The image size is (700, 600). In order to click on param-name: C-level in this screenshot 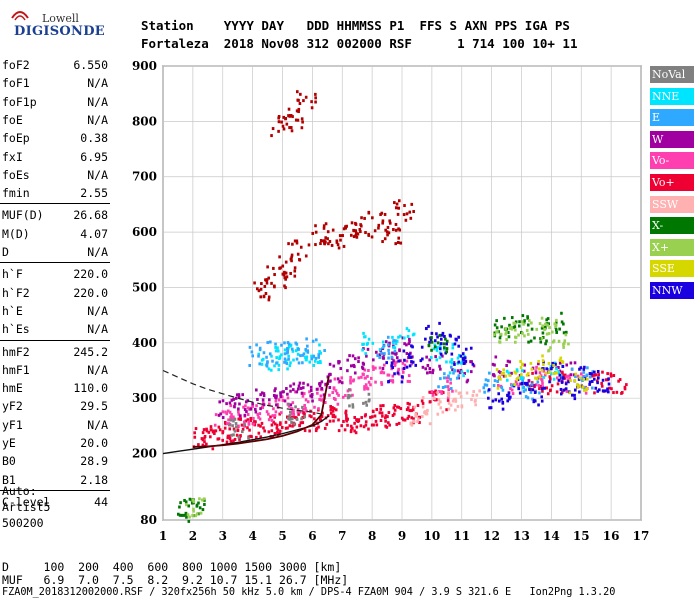, I will do `click(26, 501)`.